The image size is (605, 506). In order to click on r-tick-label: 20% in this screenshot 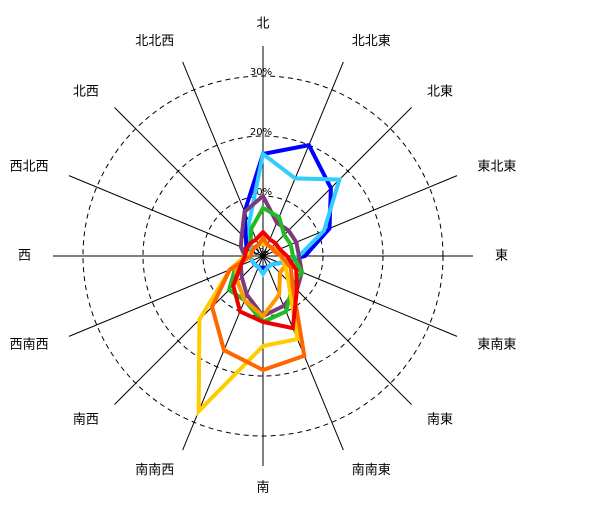, I will do `click(261, 132)`.